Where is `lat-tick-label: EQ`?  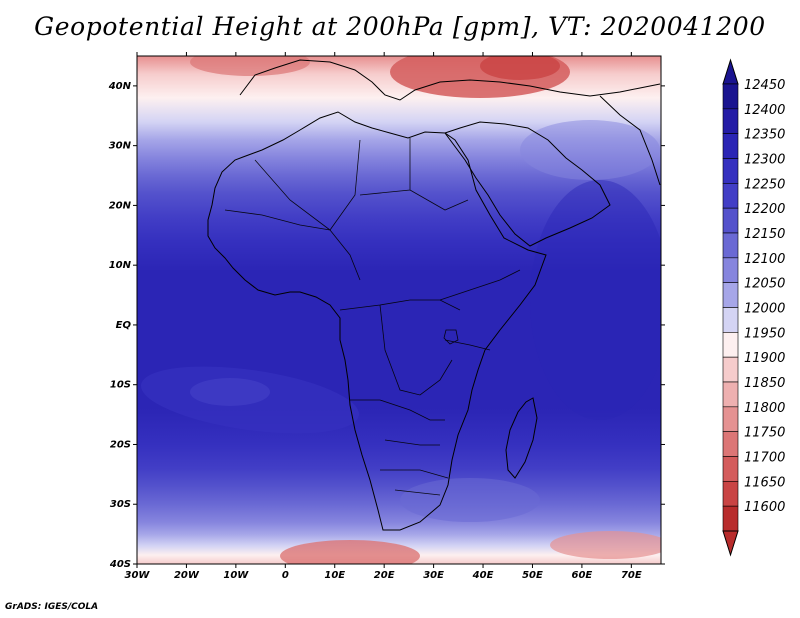 lat-tick-label: EQ is located at coordinates (124, 325).